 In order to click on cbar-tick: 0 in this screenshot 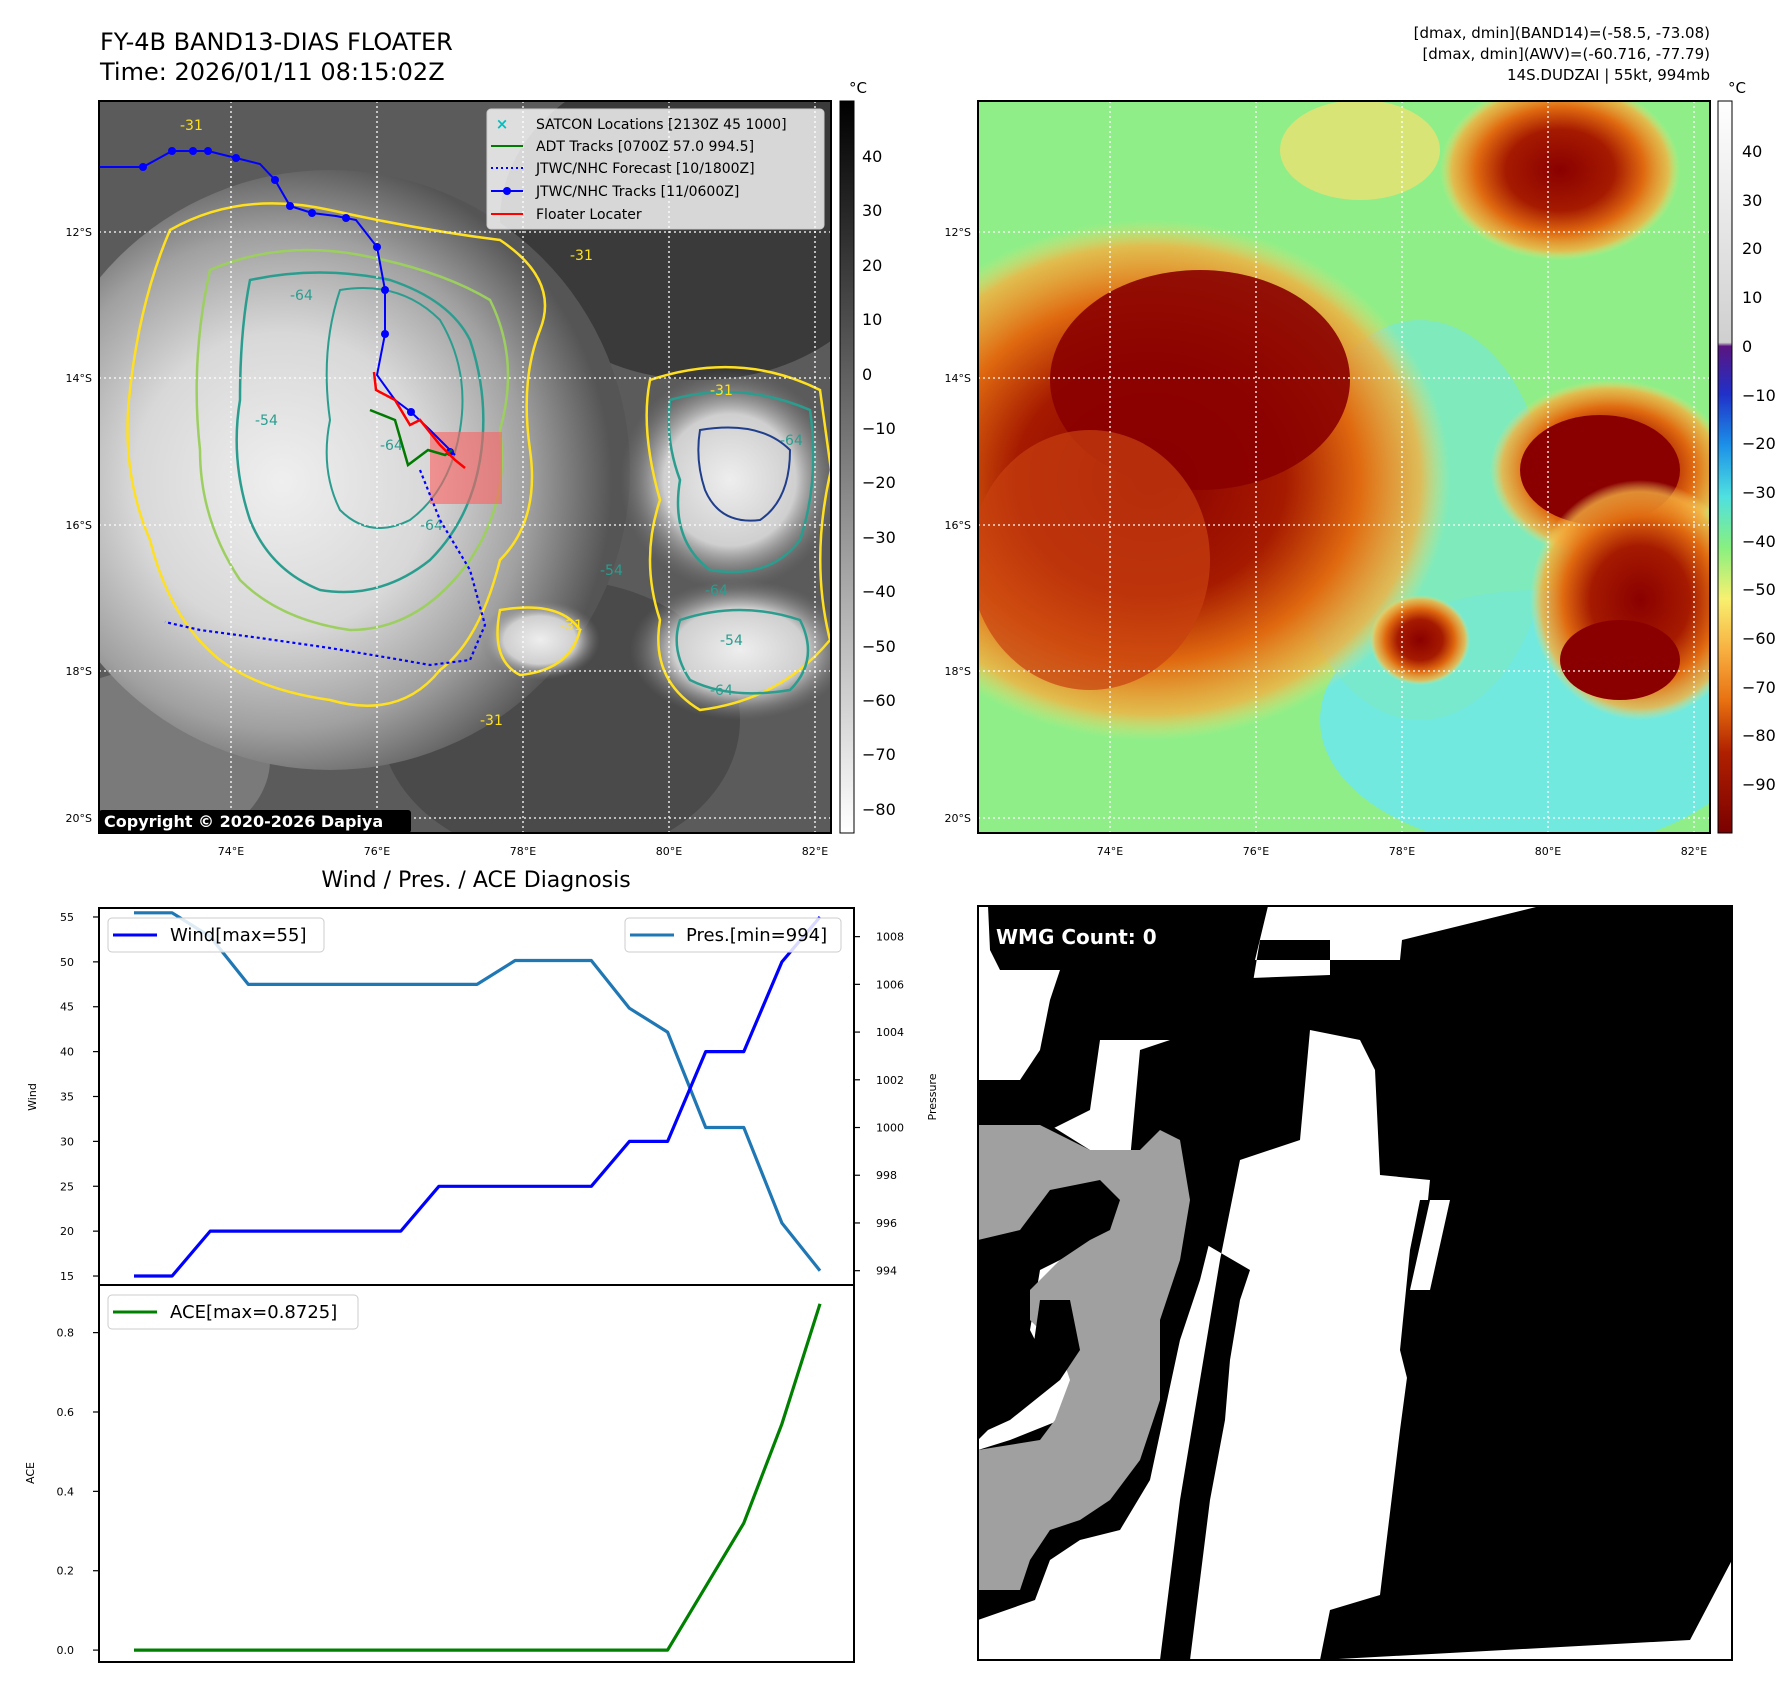, I will do `click(1747, 346)`.